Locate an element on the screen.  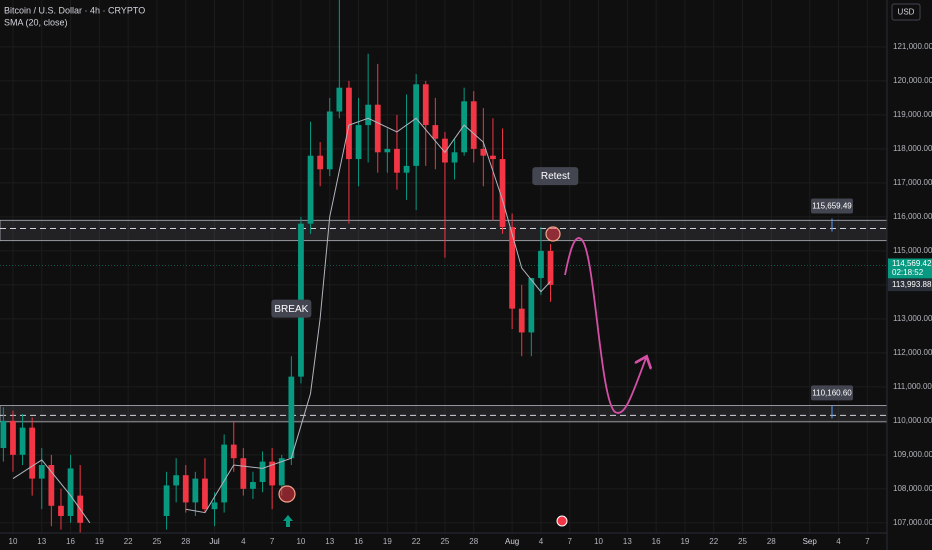
legend-entry: SMA (20, close) is located at coordinates (36, 22).